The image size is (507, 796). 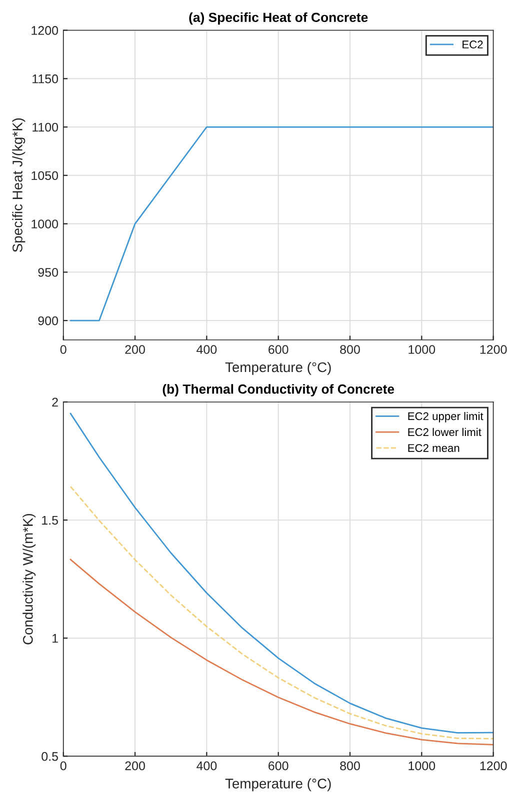 I want to click on legend-label: EC2 mean, so click(x=434, y=448).